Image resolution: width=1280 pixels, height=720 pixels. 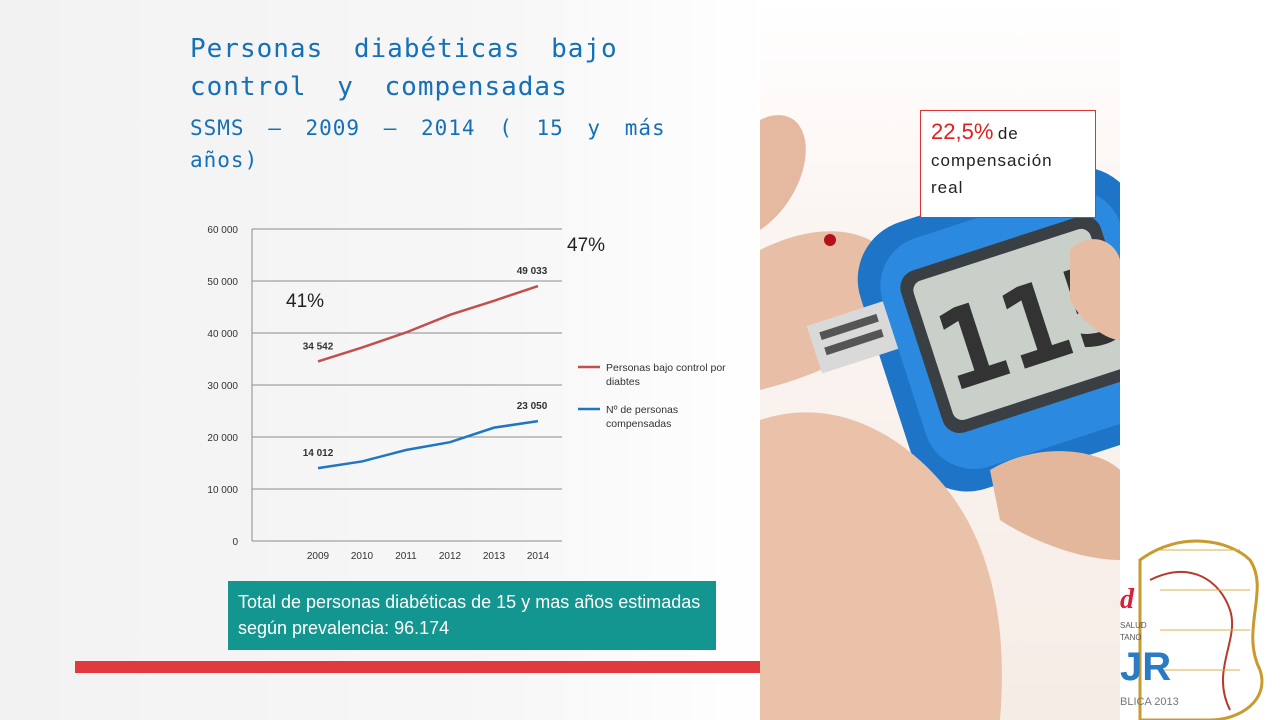 I want to click on logo-bottom: BLICA 2013, so click(x=1149, y=702).